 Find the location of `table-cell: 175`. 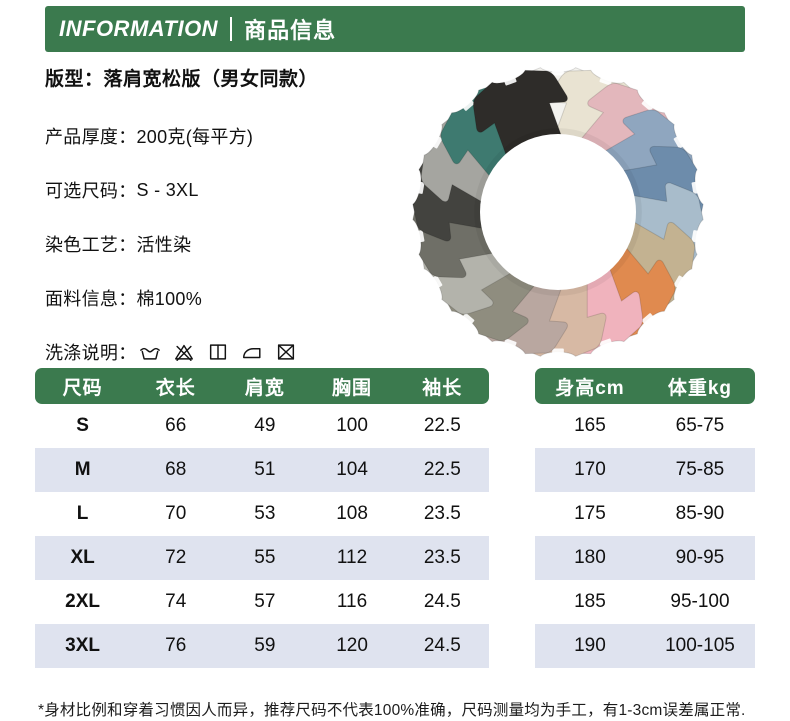

table-cell: 175 is located at coordinates (590, 513).